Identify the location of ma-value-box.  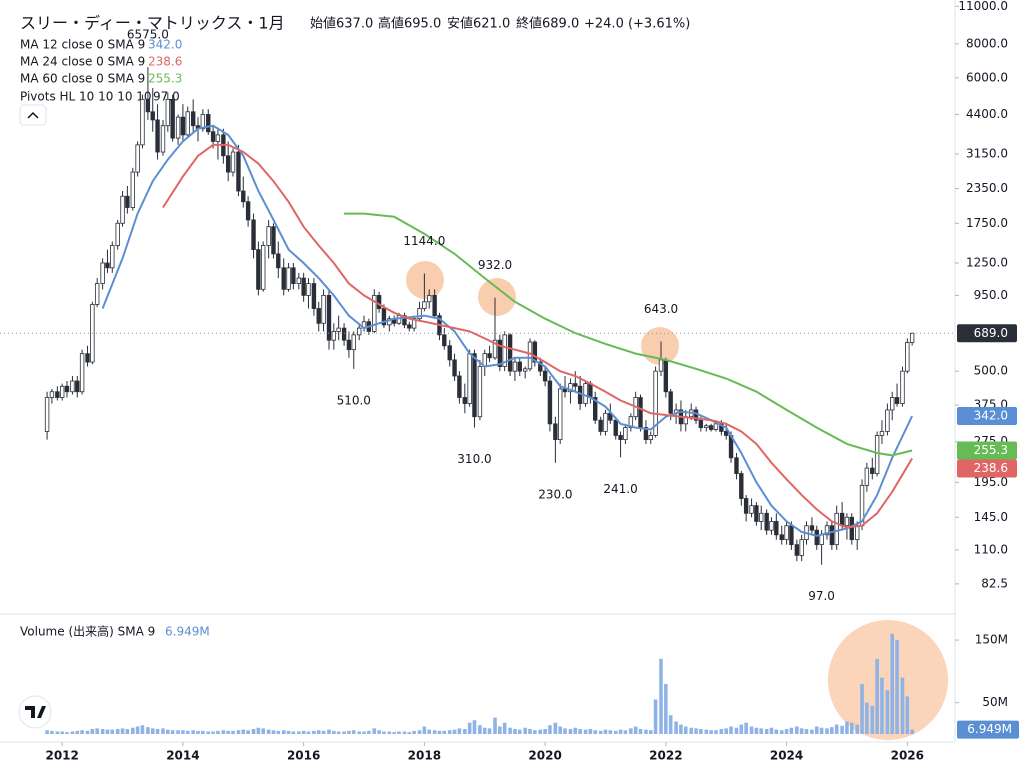
(987, 468).